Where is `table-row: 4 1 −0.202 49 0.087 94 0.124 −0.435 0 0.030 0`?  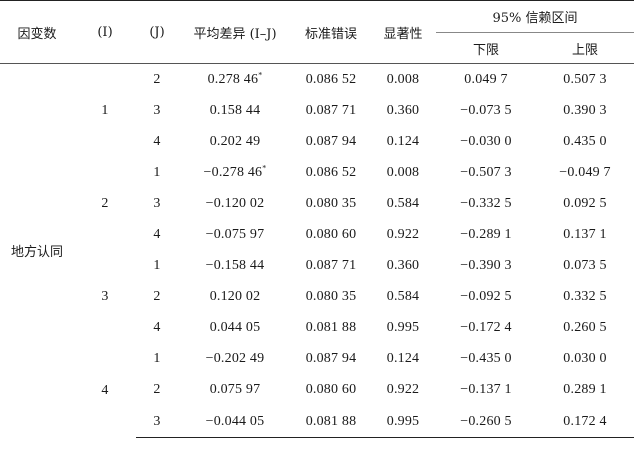 table-row: 4 1 −0.202 49 0.087 94 0.124 −0.435 0 0.030 0 is located at coordinates (317, 370).